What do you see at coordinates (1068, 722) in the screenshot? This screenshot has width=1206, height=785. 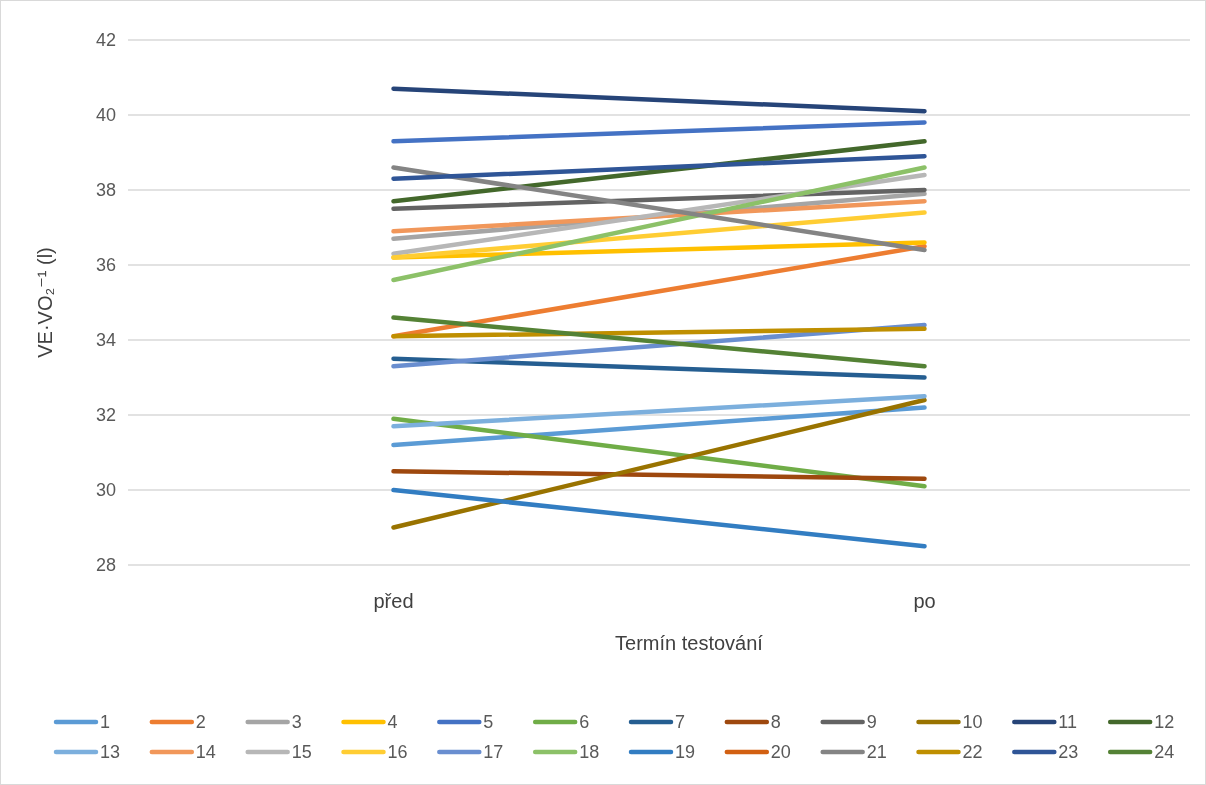 I see `legend-label: 11` at bounding box center [1068, 722].